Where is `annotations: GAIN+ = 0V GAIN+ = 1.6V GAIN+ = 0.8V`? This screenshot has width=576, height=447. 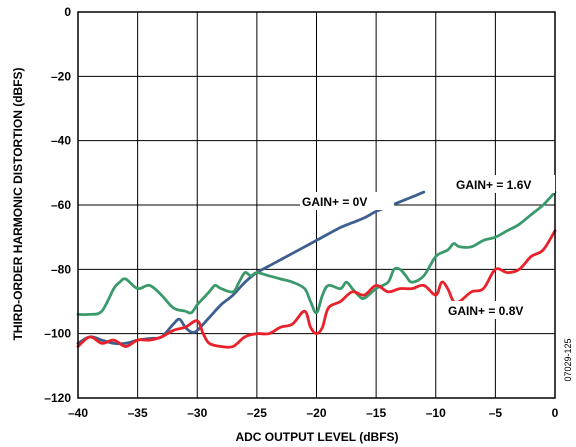 annotations: GAIN+ = 0V GAIN+ = 1.6V GAIN+ = 0.8V is located at coordinates (427, 247).